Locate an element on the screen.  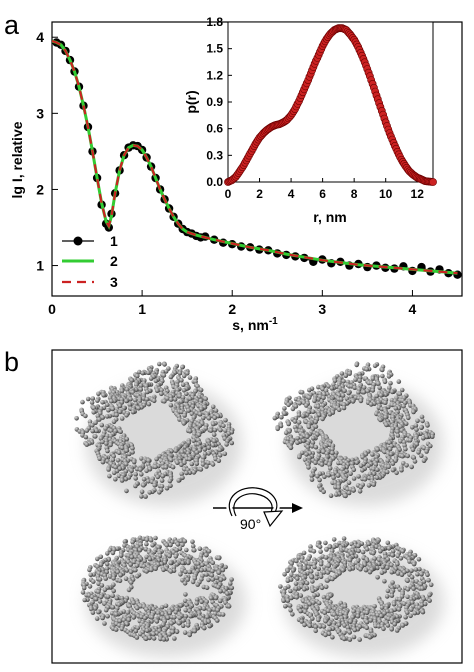
main-x-tick-label: 2 is located at coordinates (232, 309).